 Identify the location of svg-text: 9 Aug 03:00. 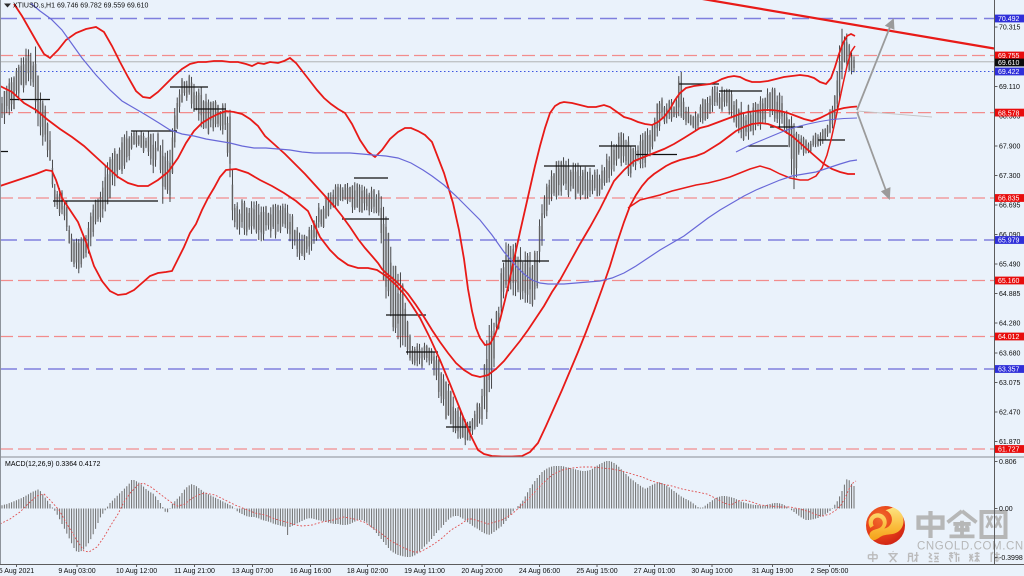
(76, 571).